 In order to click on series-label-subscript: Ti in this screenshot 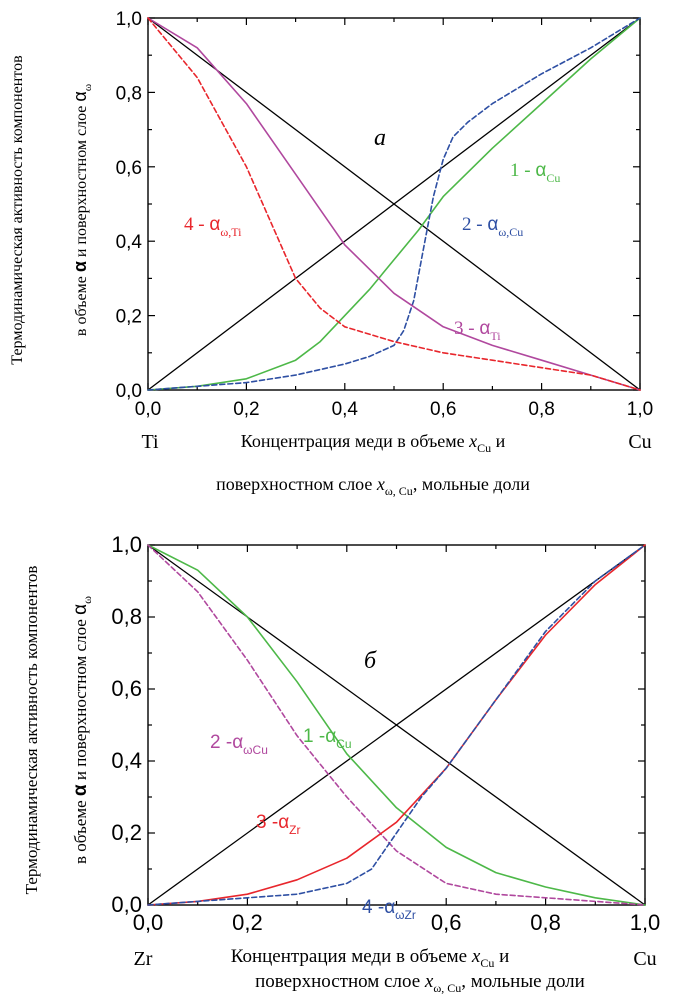, I will do `click(495, 336)`.